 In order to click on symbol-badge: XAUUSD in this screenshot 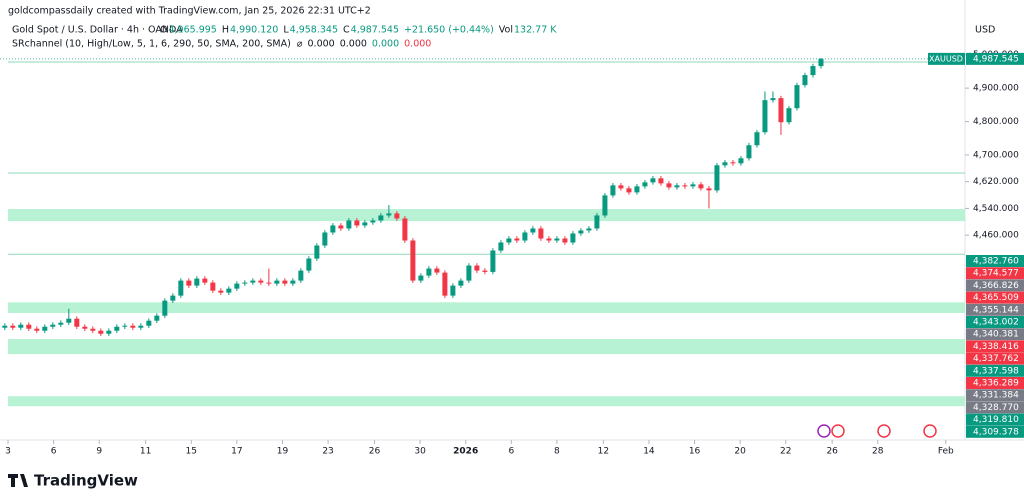, I will do `click(946, 58)`.